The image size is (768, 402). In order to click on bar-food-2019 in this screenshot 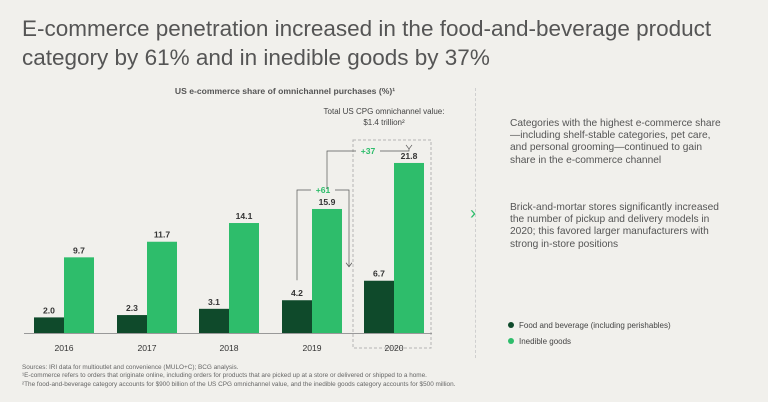, I will do `click(297, 316)`.